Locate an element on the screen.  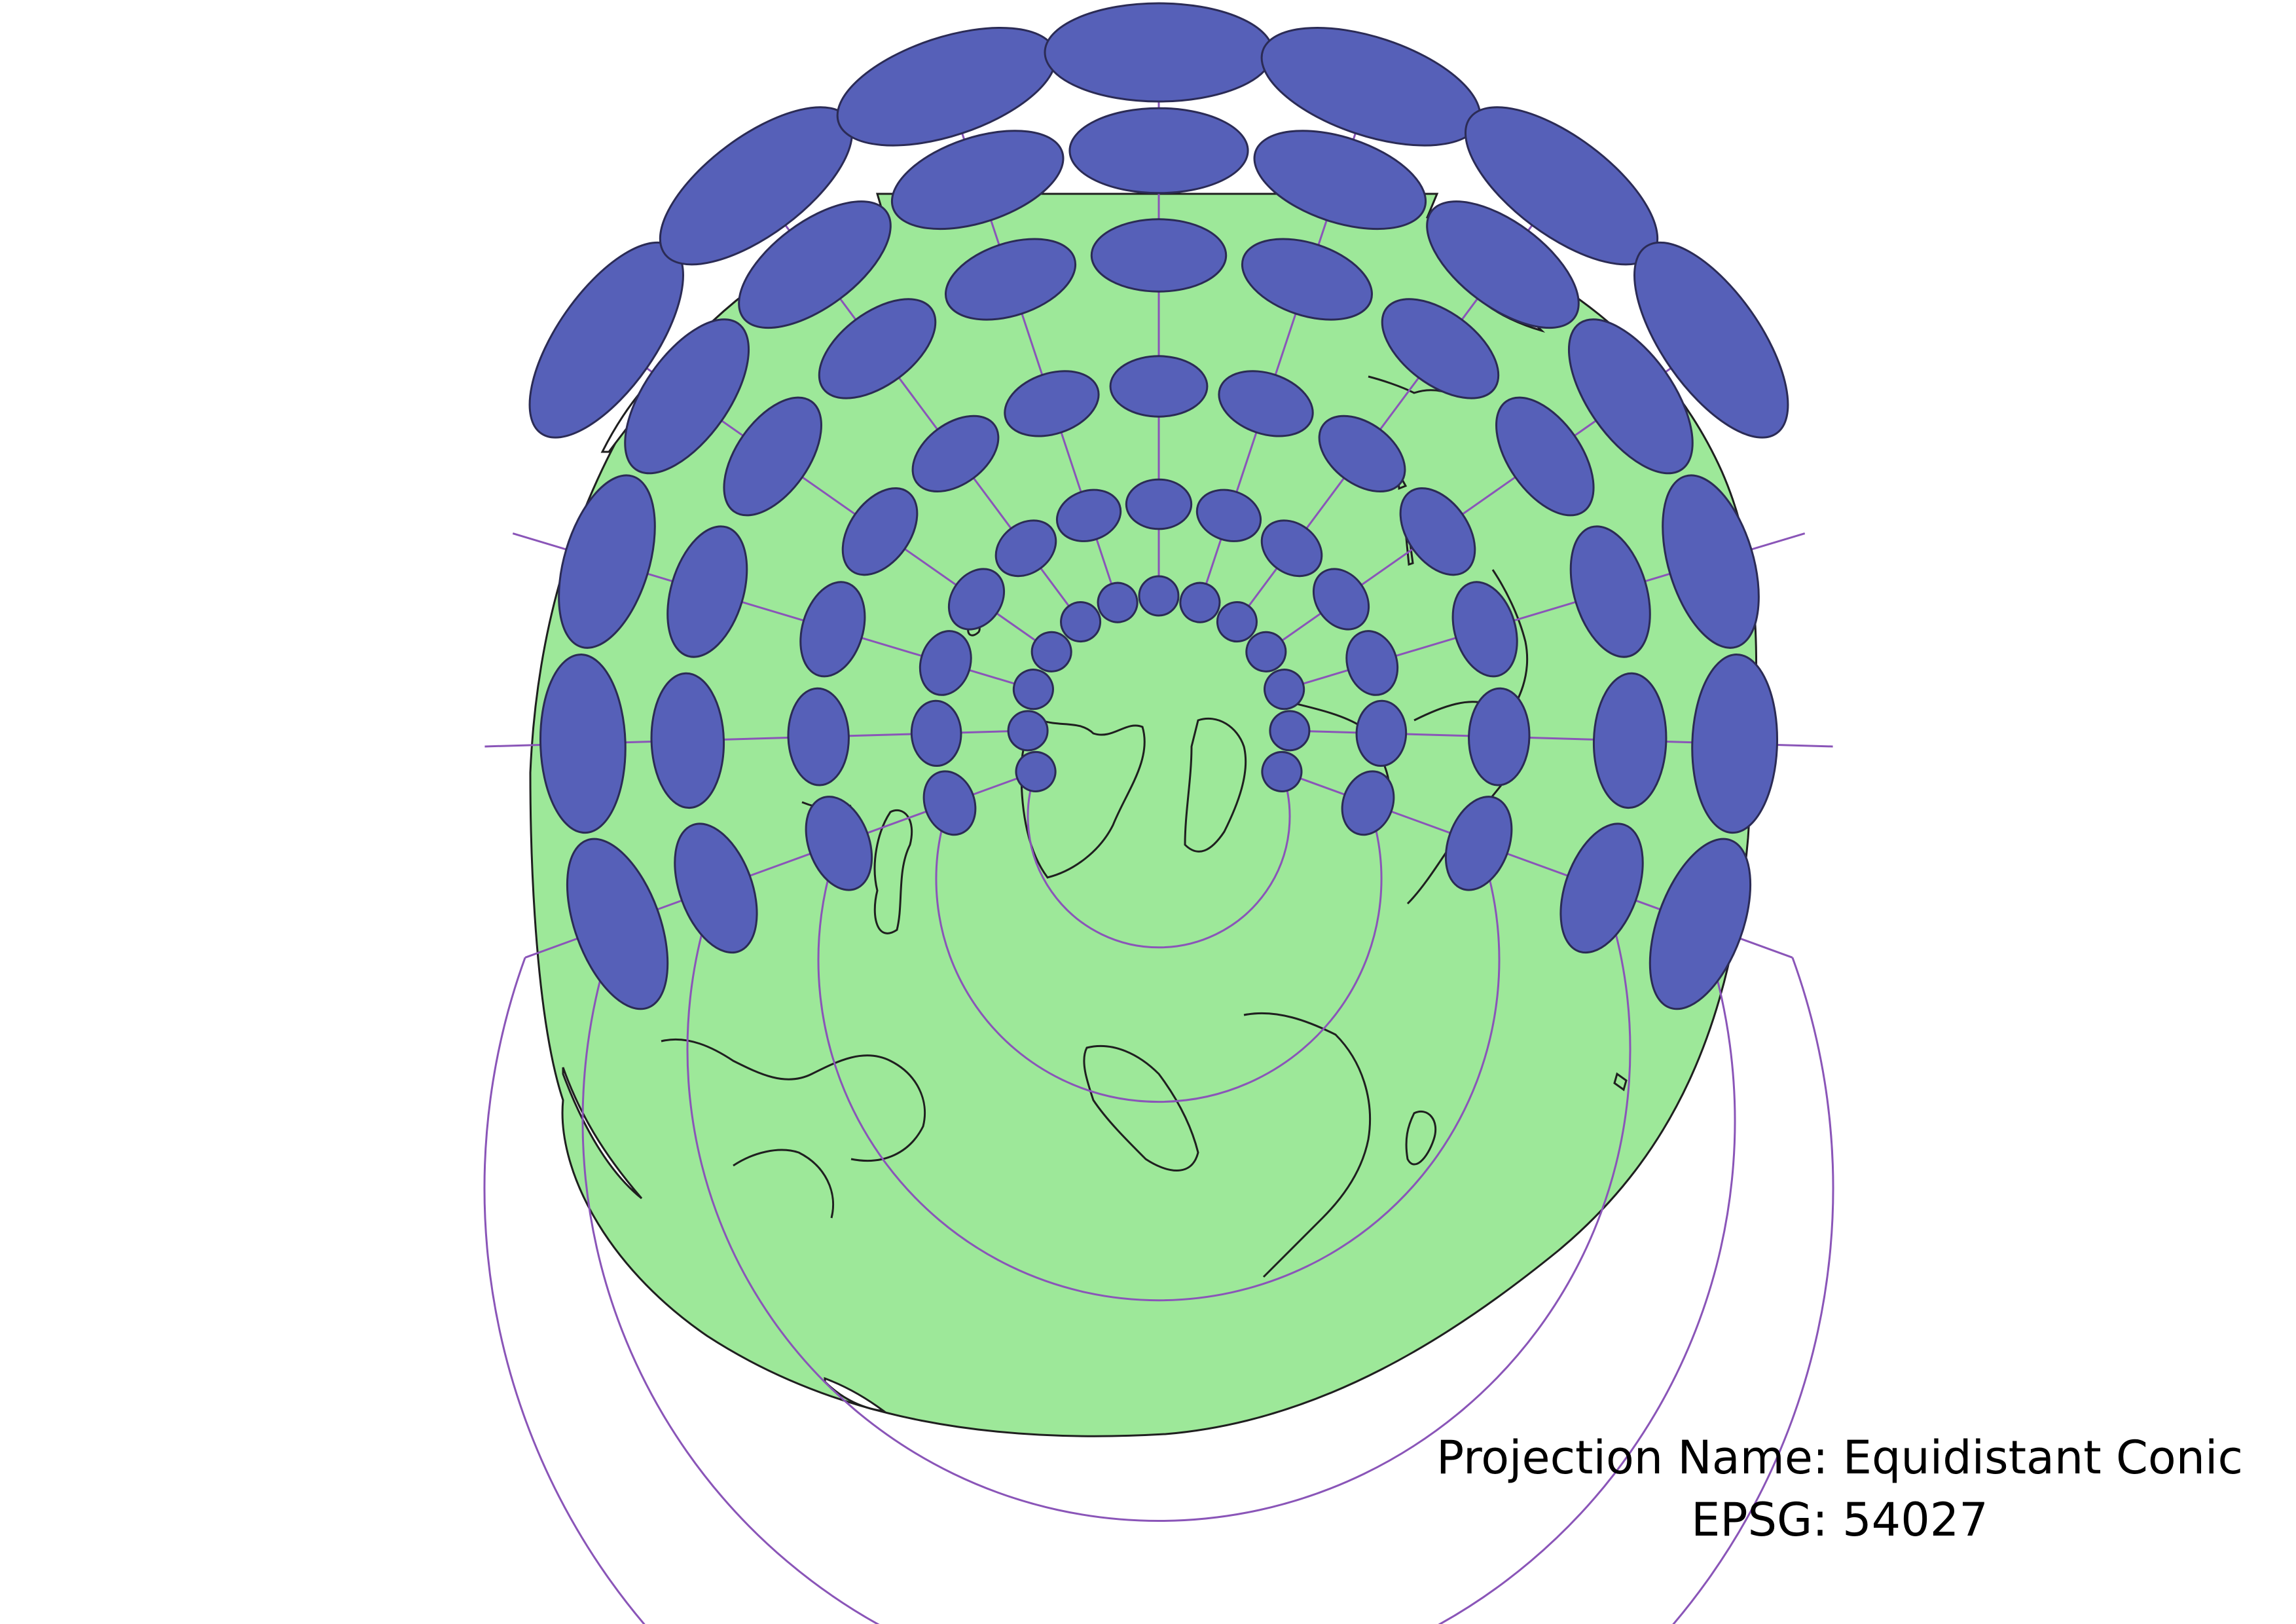
projection-name-label: Projection Name: Equidistant Conic is located at coordinates (1839, 1458).